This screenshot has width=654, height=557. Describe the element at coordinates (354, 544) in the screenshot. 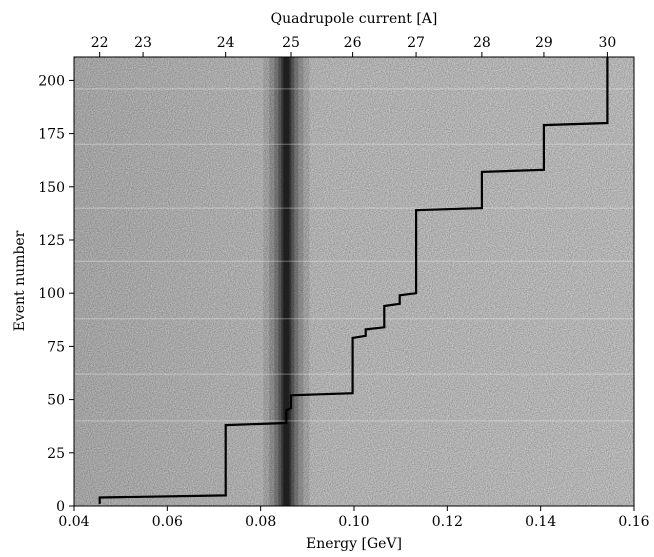

I see `x-axis-title: Energy [GeV]` at that location.